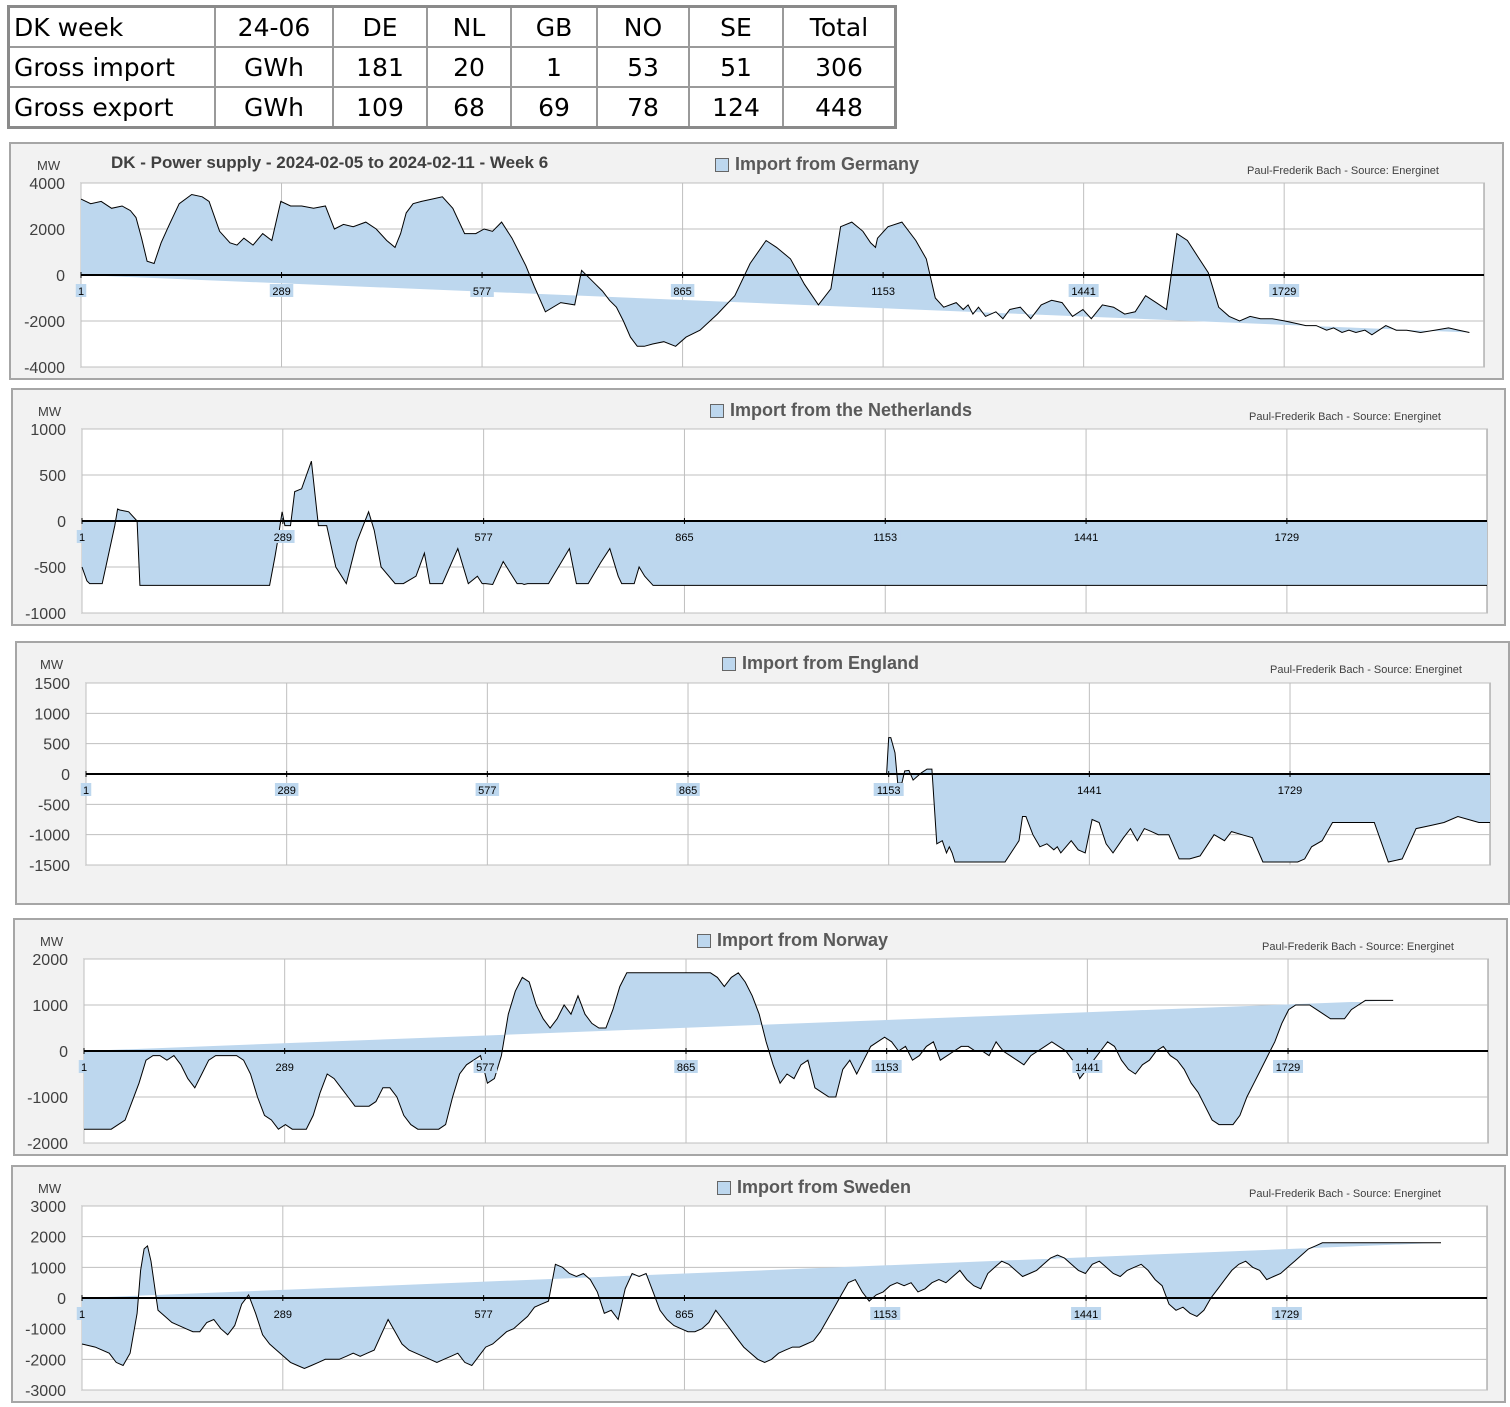 The width and height of the screenshot is (1510, 1407). What do you see at coordinates (643, 107) in the screenshot?
I see `table-cell: 78` at bounding box center [643, 107].